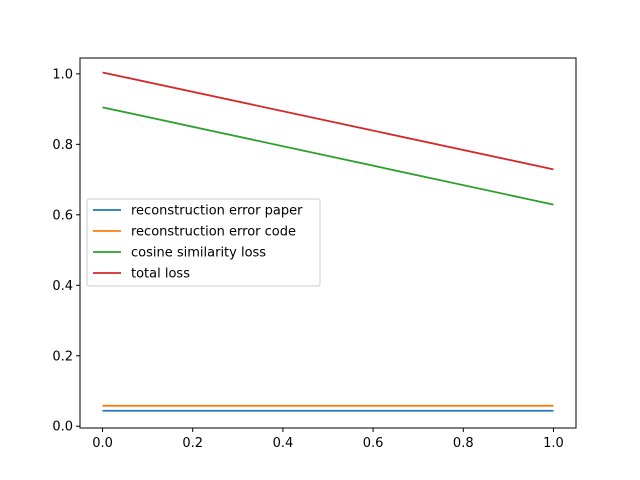  I want to click on x-tick-label: 0.2, so click(192, 443).